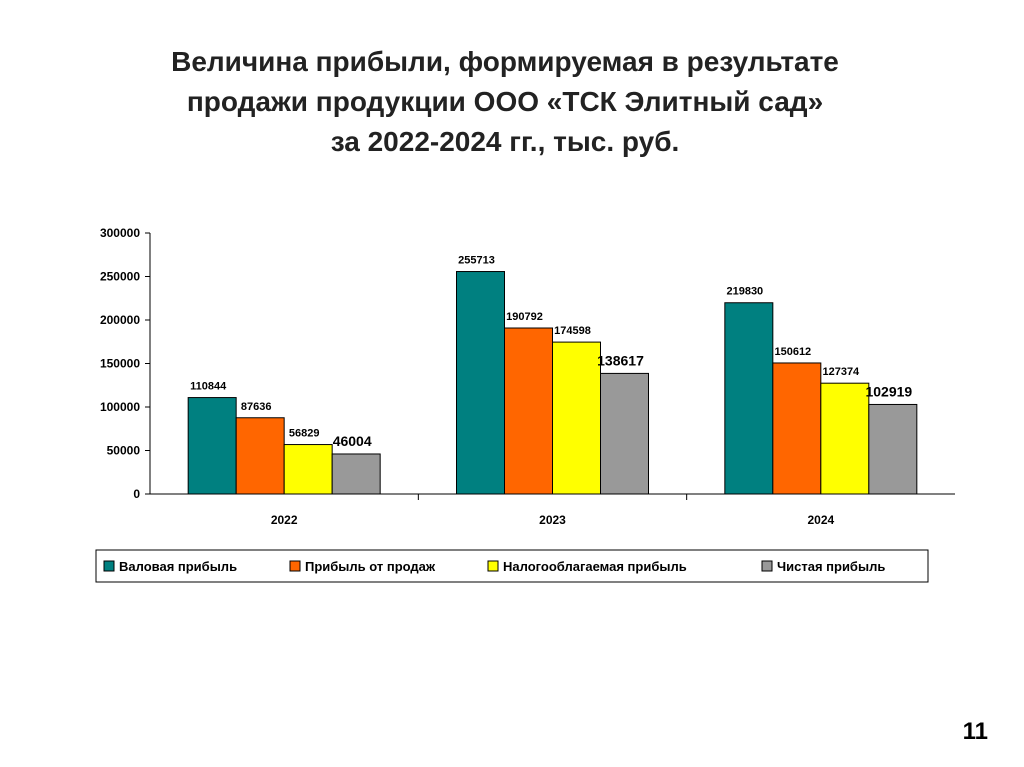 The image size is (1024, 767). What do you see at coordinates (208, 387) in the screenshot?
I see `data-label: 110844` at bounding box center [208, 387].